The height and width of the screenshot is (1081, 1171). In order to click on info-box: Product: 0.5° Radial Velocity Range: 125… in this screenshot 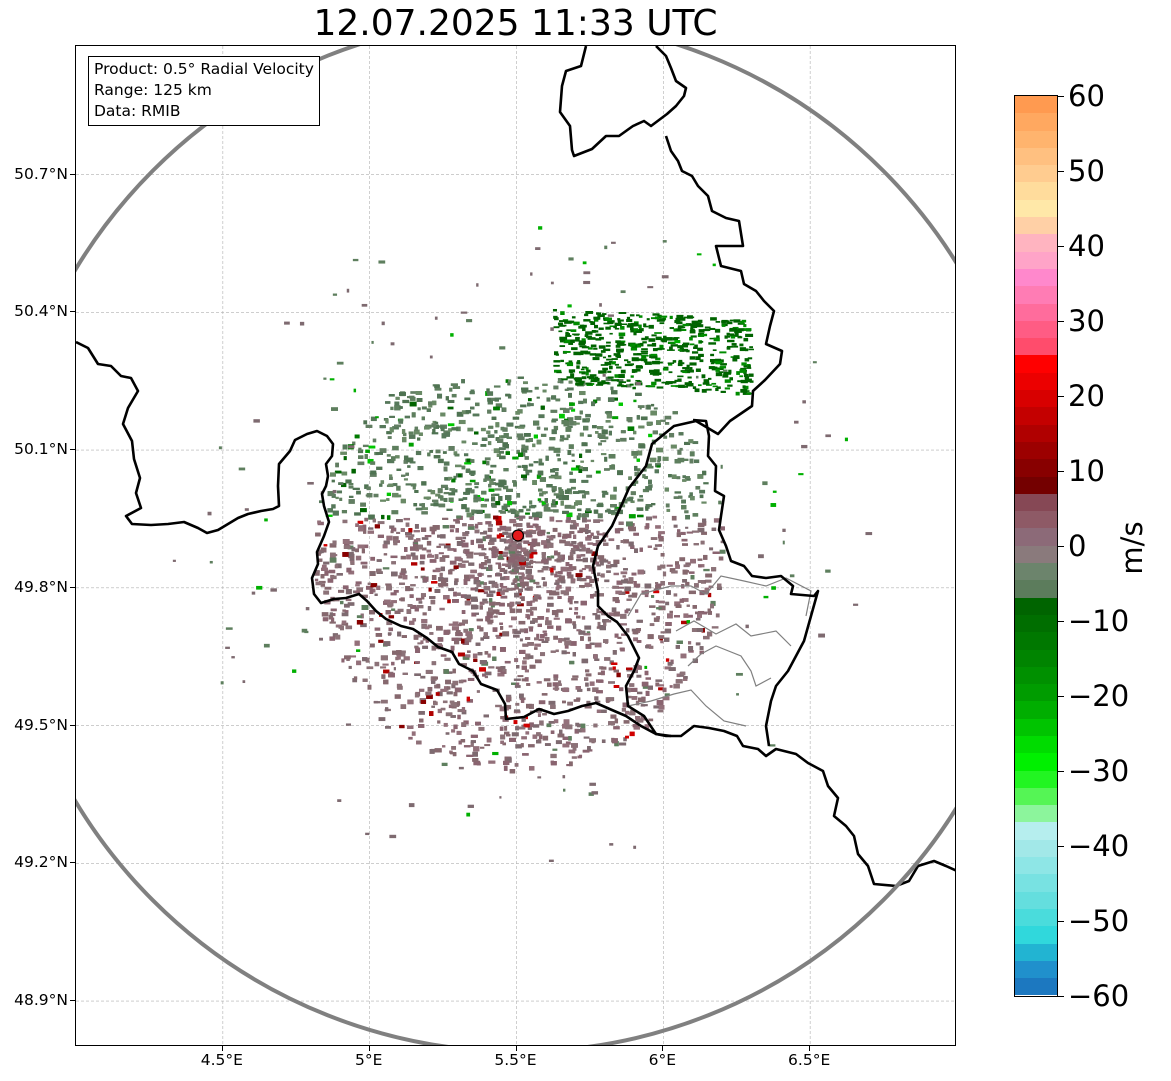, I will do `click(204, 91)`.